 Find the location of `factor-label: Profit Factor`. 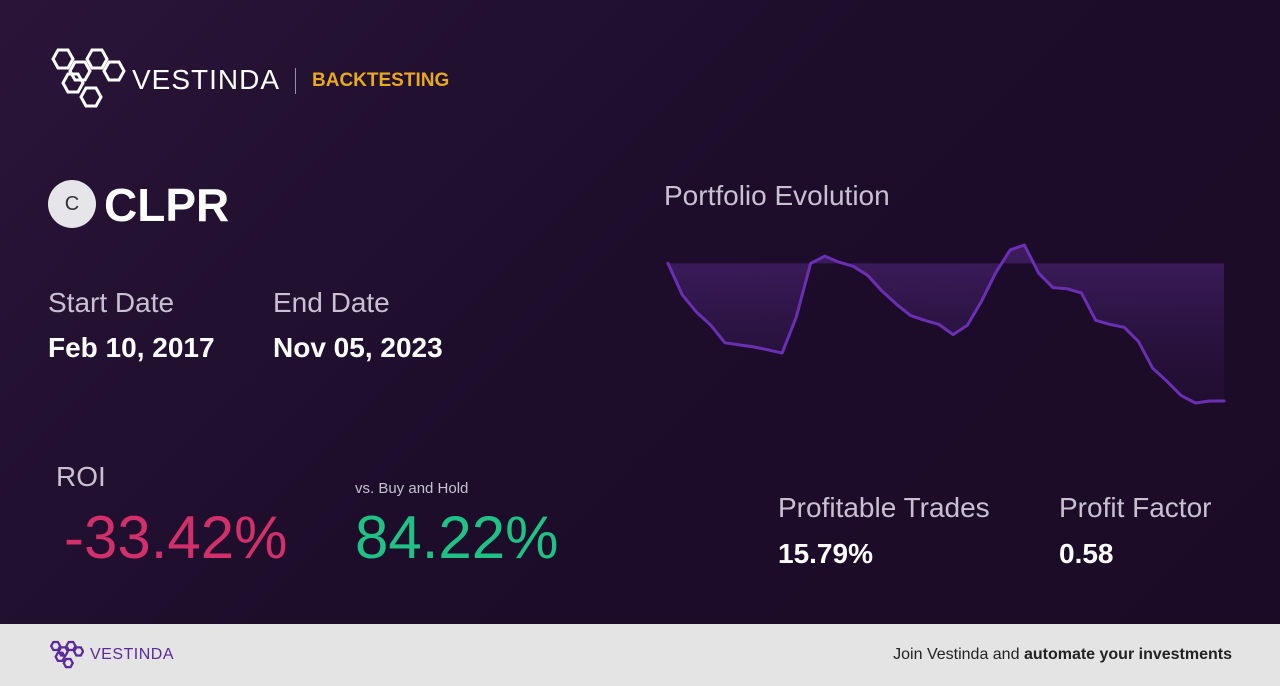

factor-label: Profit Factor is located at coordinates (1135, 507).